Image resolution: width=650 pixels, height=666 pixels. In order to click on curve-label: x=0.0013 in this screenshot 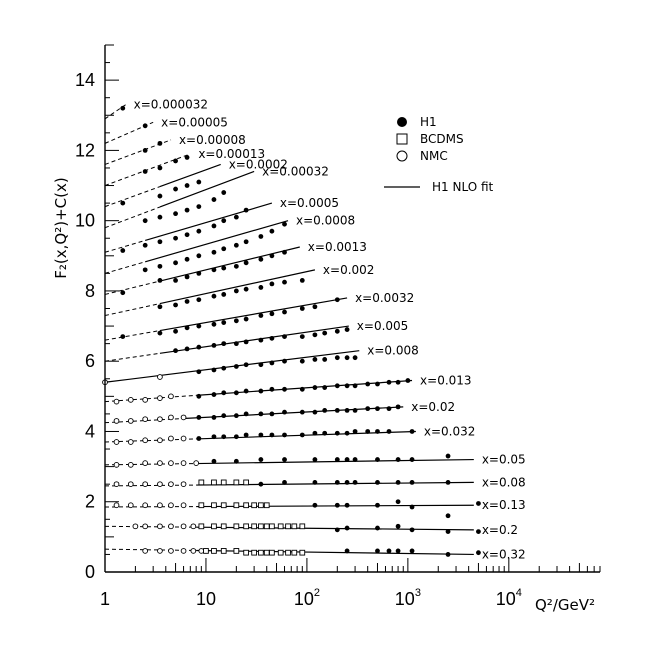, I will do `click(337, 247)`.